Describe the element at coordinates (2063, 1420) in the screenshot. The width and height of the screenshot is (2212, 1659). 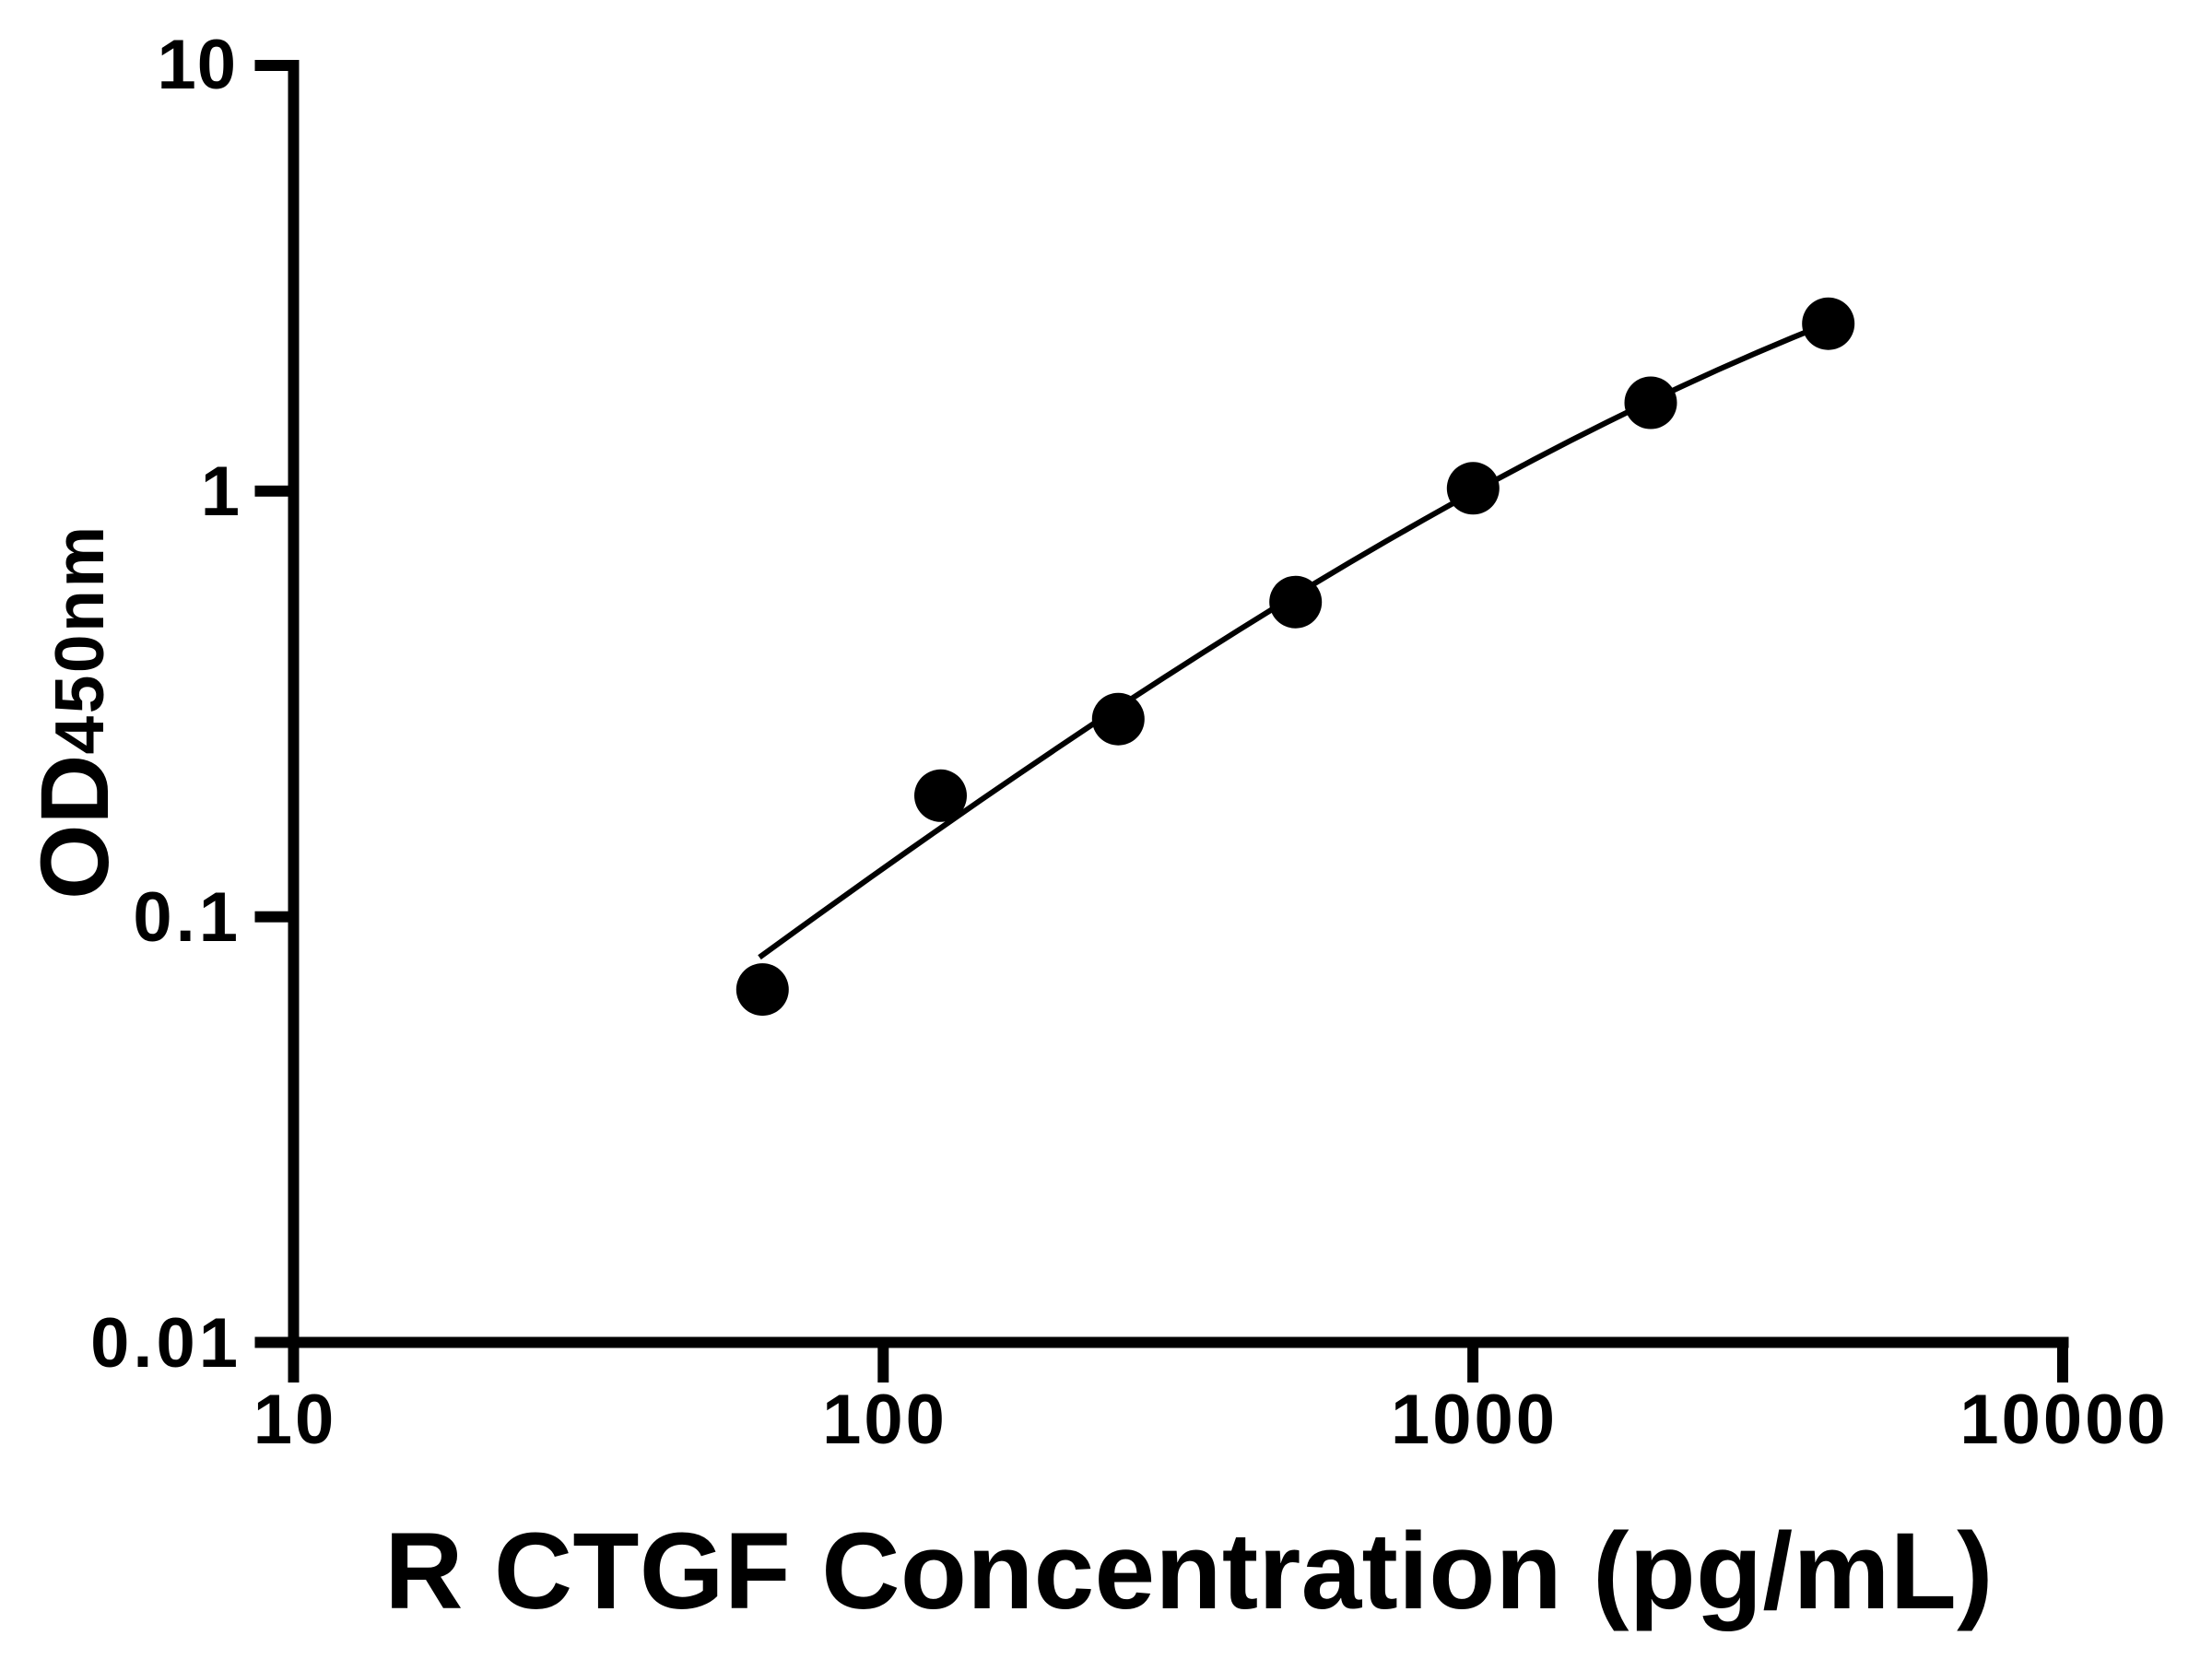
I see `svg-text: 10000` at that location.